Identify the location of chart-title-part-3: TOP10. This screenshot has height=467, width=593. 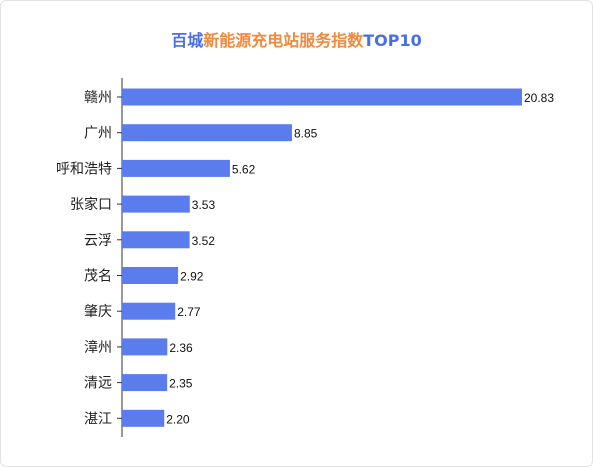
(392, 40).